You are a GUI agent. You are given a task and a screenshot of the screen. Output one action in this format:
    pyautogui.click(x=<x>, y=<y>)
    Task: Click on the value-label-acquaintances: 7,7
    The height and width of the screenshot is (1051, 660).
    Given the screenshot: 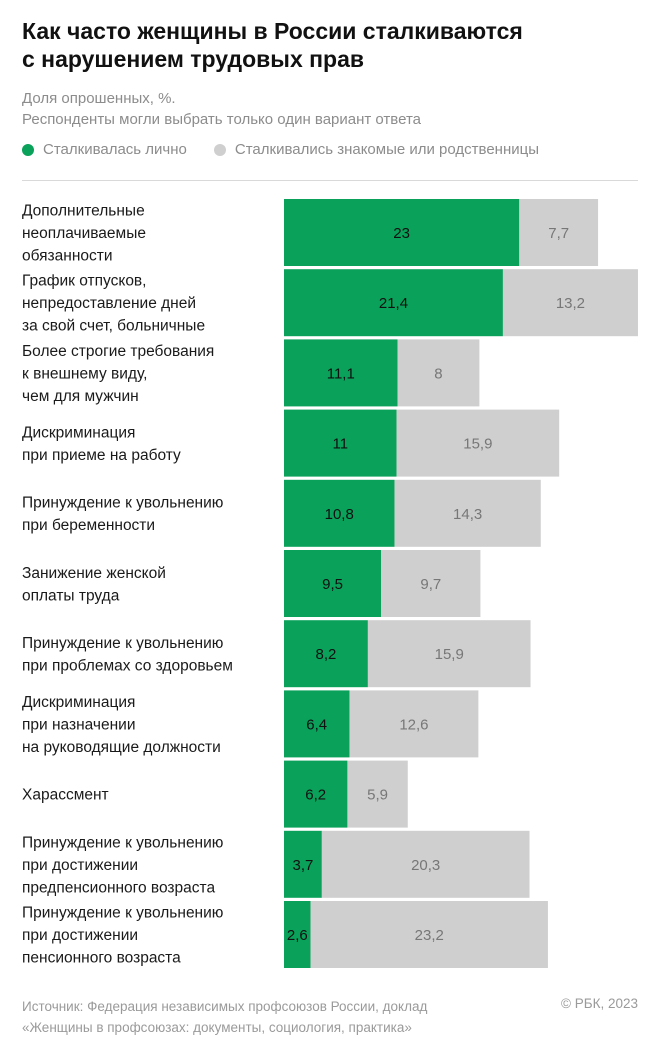 What is the action you would take?
    pyautogui.click(x=558, y=233)
    